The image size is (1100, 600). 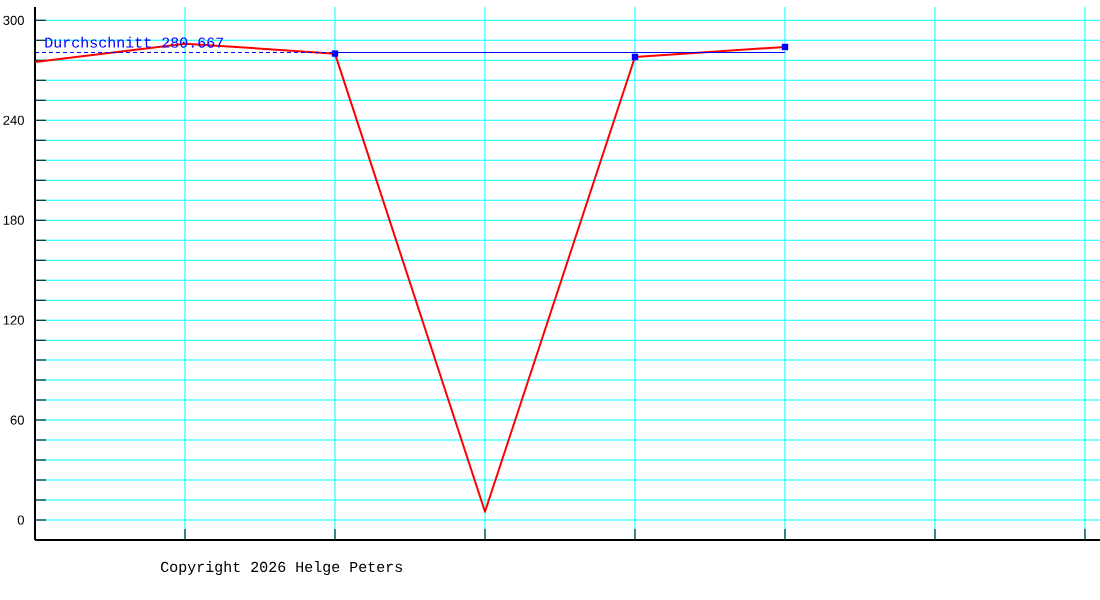 I want to click on y-tick-label: 60, so click(x=17, y=420).